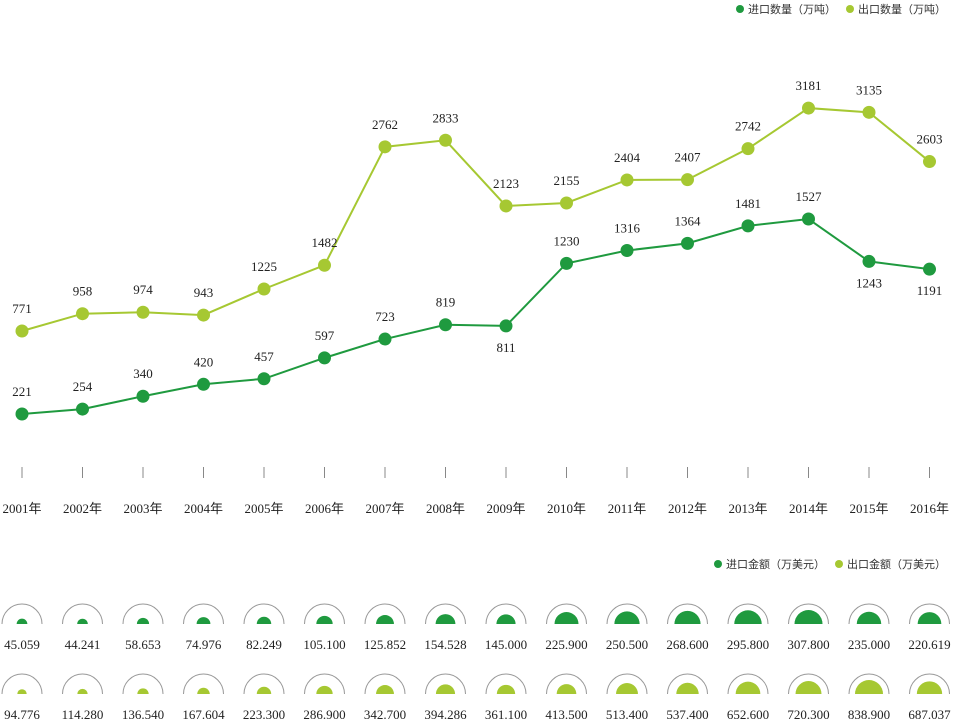 The height and width of the screenshot is (720, 960). Describe the element at coordinates (143, 713) in the screenshot. I see `export-value-label: 136.540` at that location.